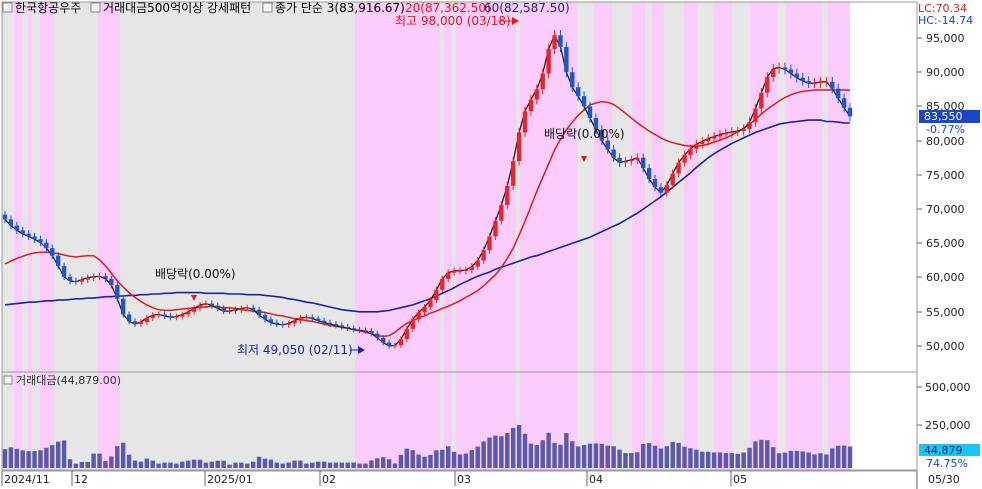  What do you see at coordinates (361, 350) in the screenshot?
I see `low-arrow-icon` at bounding box center [361, 350].